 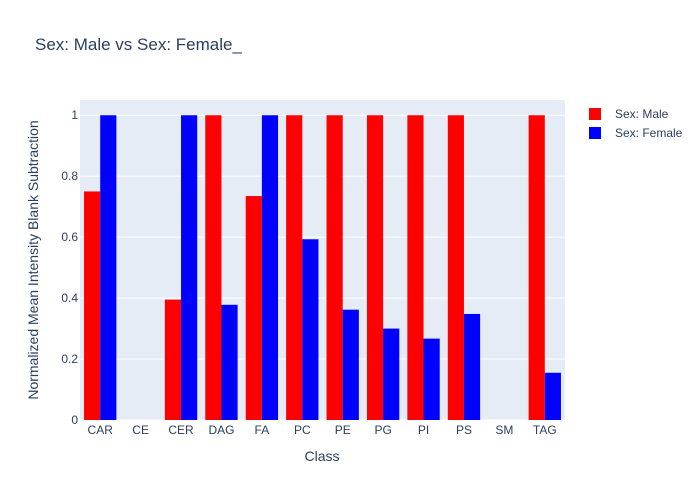 I want to click on y-tick-label: 0.6, so click(x=69, y=237).